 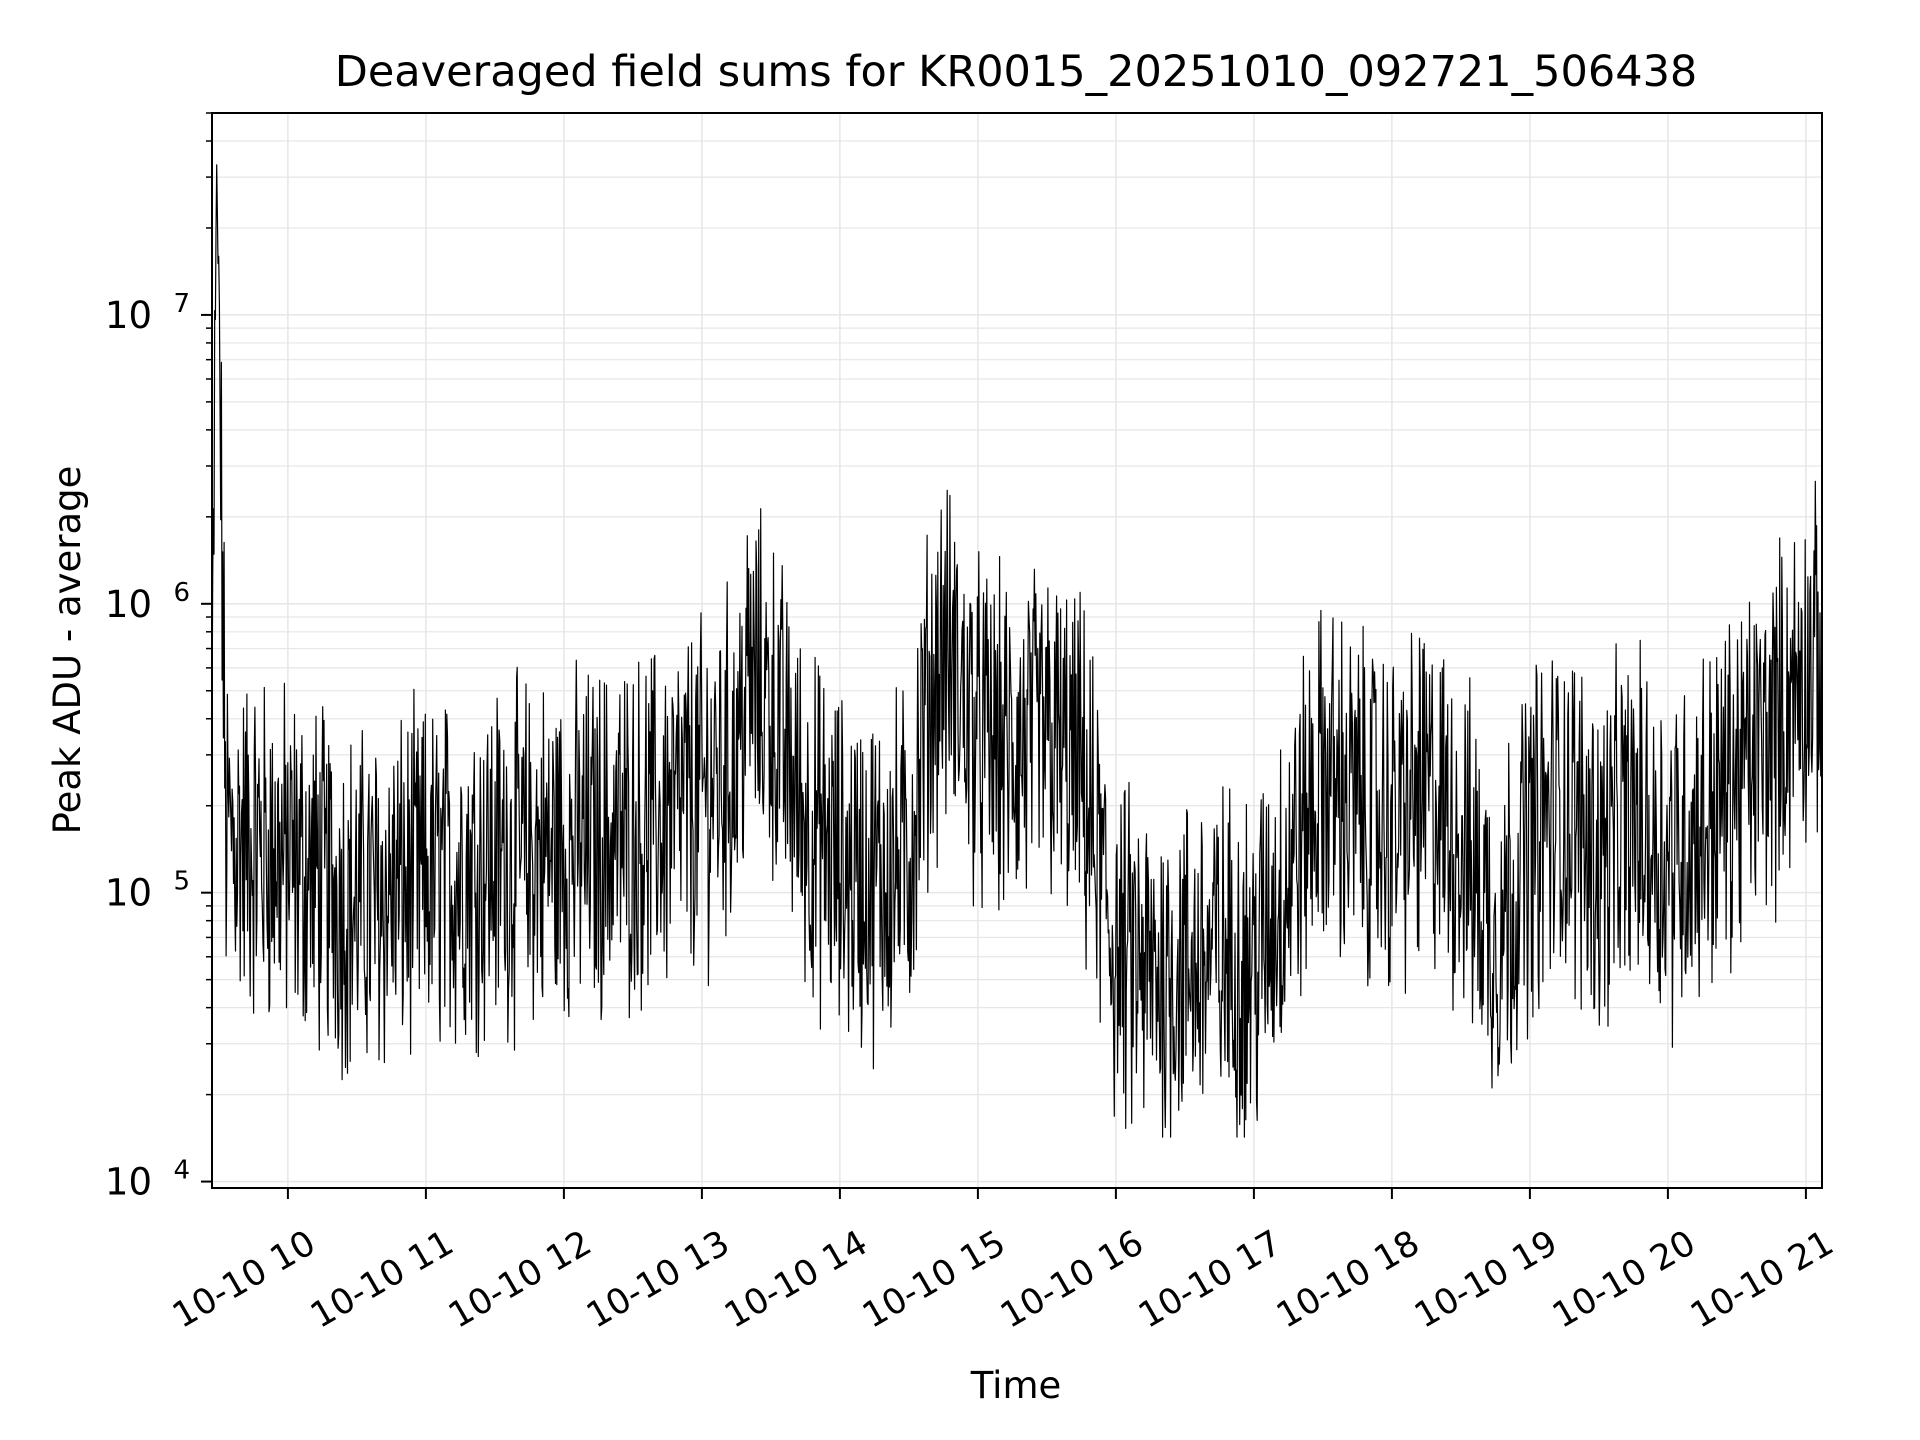 I want to click on y-tick-exponent: 6, so click(x=181, y=593).